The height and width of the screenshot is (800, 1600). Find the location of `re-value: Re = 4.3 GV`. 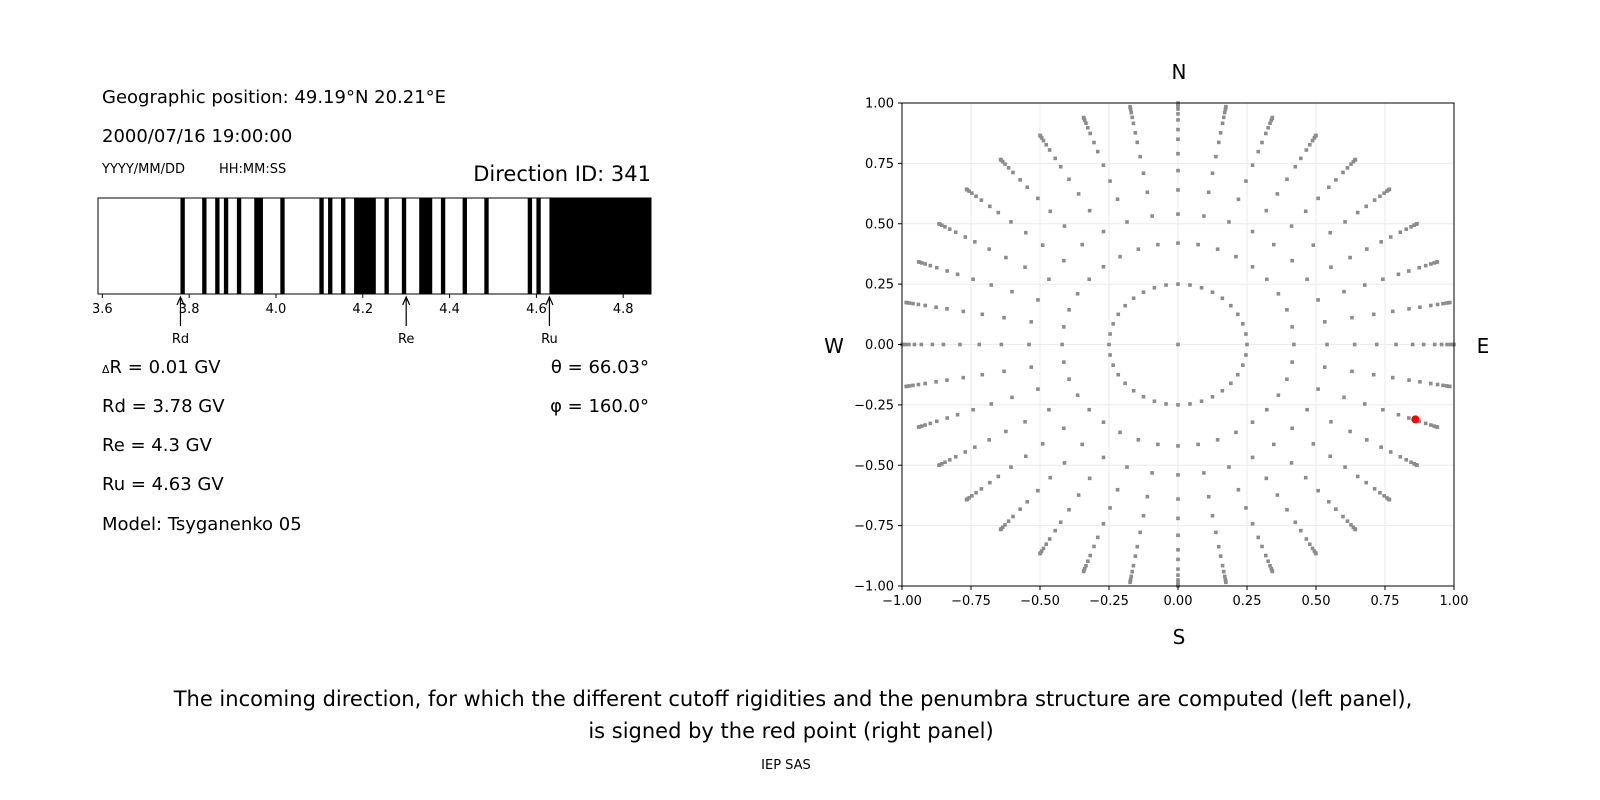

re-value: Re = 4.3 GV is located at coordinates (157, 445).